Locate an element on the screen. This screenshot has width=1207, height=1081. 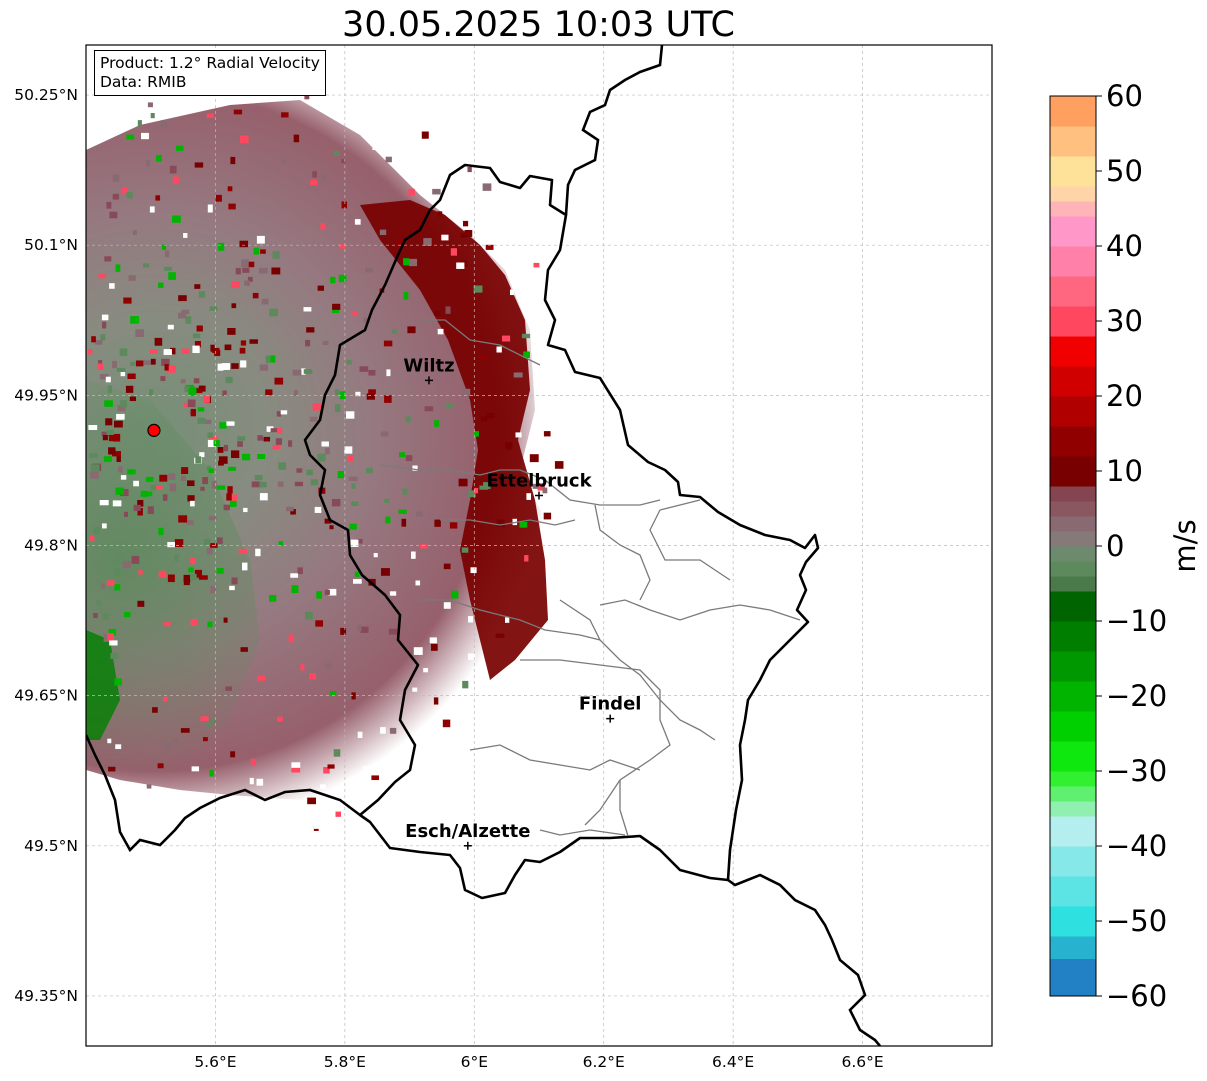
latitude-tick-label: 49.8°N is located at coordinates (51, 546).